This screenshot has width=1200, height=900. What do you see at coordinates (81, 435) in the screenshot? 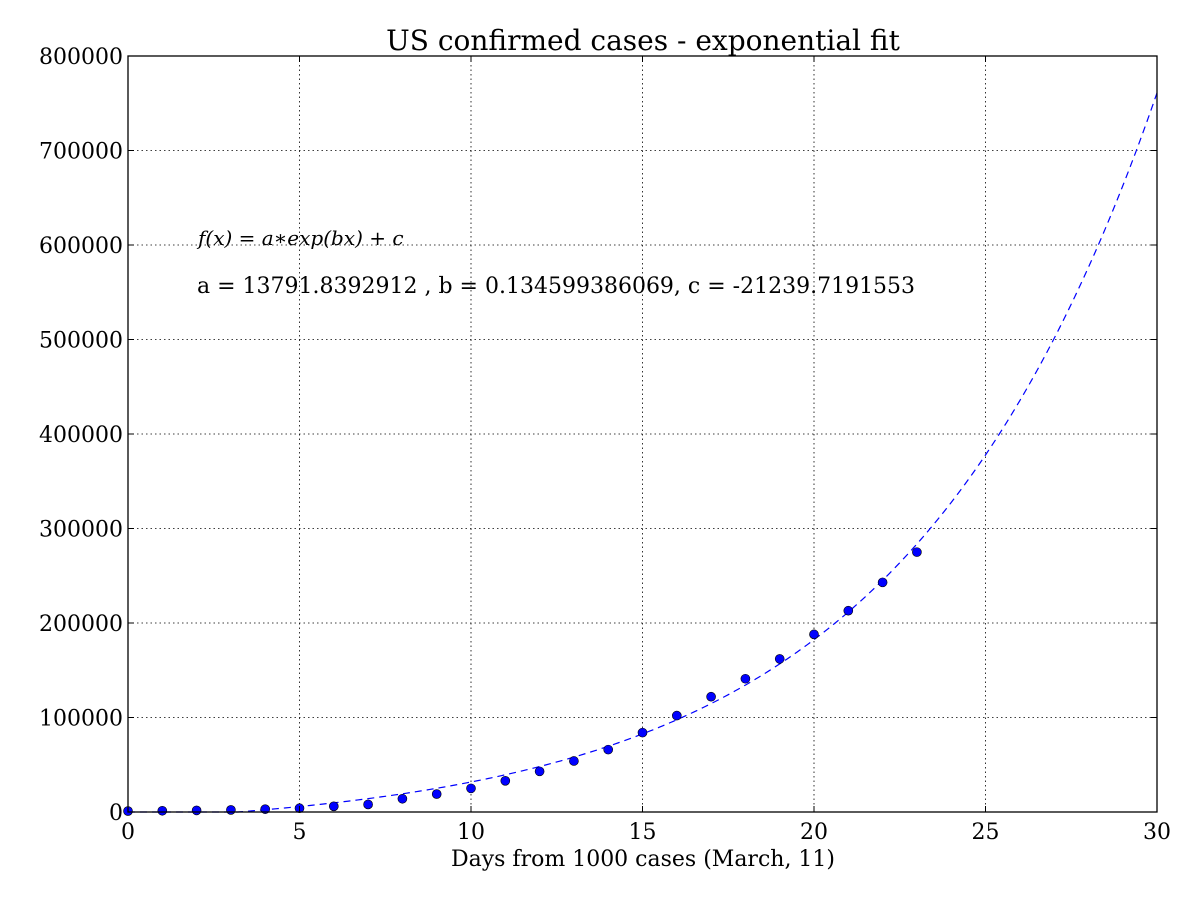
I see `y-tick-label: 400000` at bounding box center [81, 435].